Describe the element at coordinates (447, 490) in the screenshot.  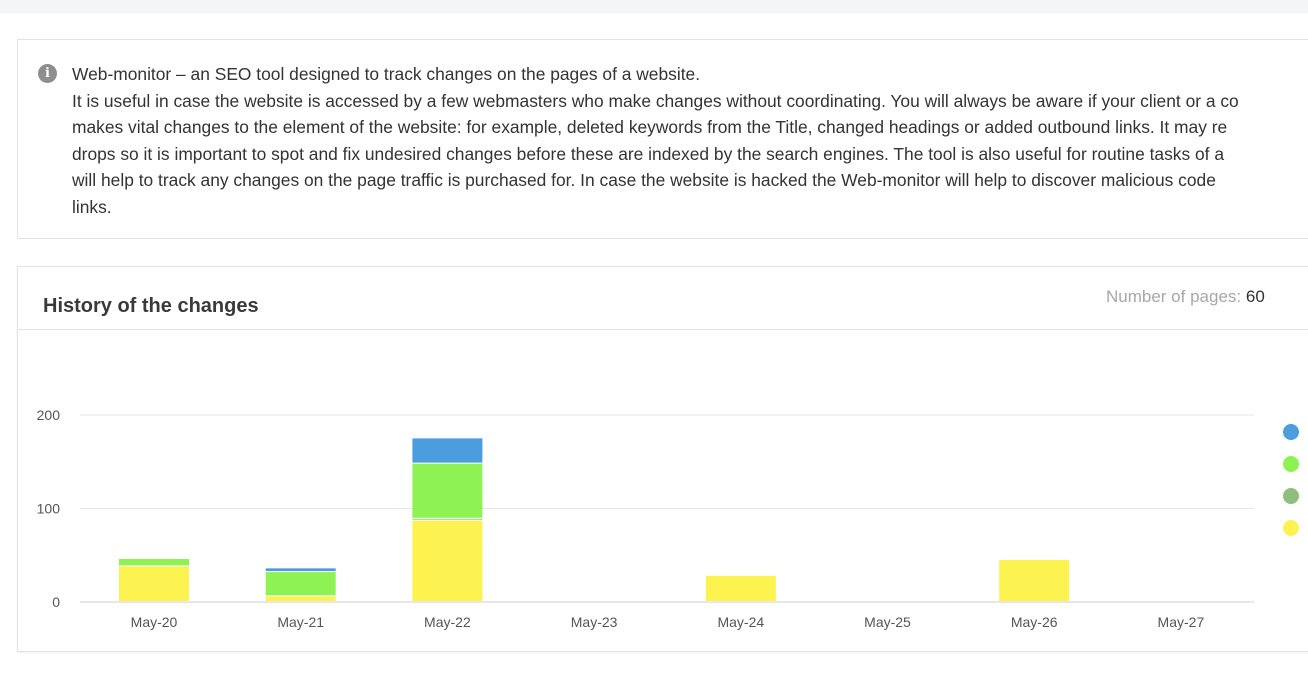
I see `bar-May-22-green` at that location.